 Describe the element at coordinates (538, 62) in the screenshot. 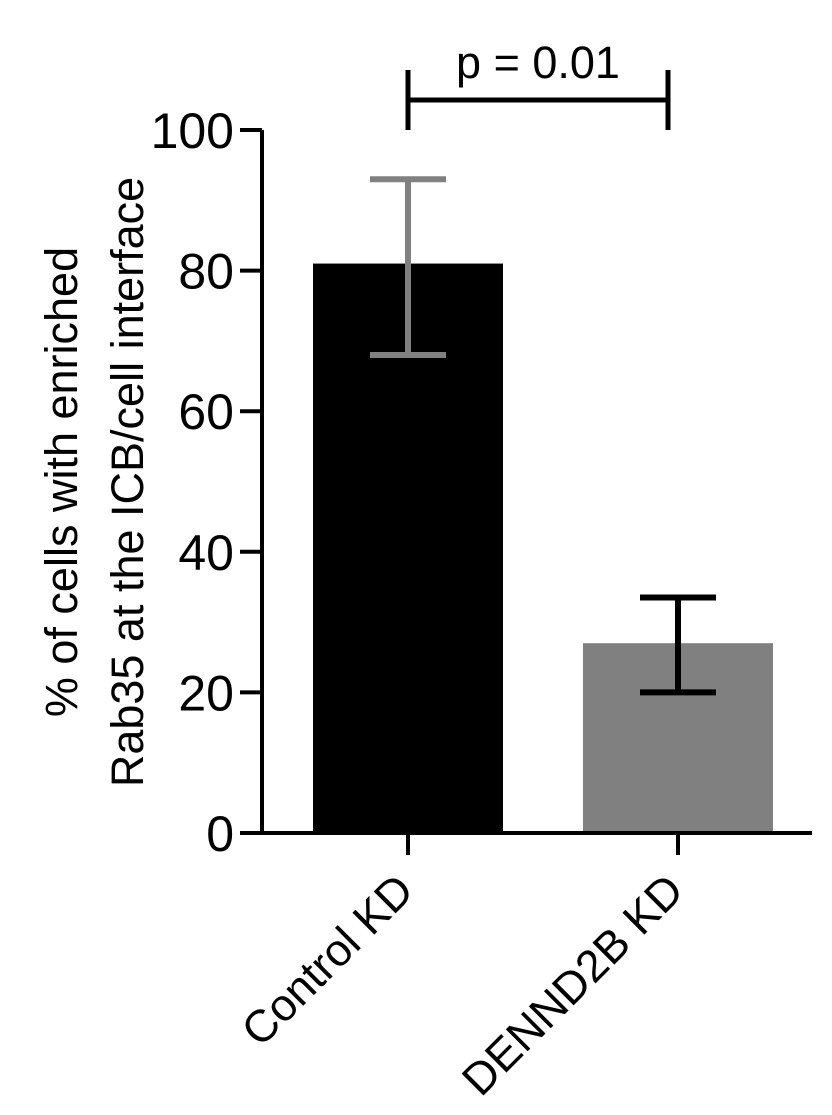

I see `p-value-label: p = 0.01` at that location.